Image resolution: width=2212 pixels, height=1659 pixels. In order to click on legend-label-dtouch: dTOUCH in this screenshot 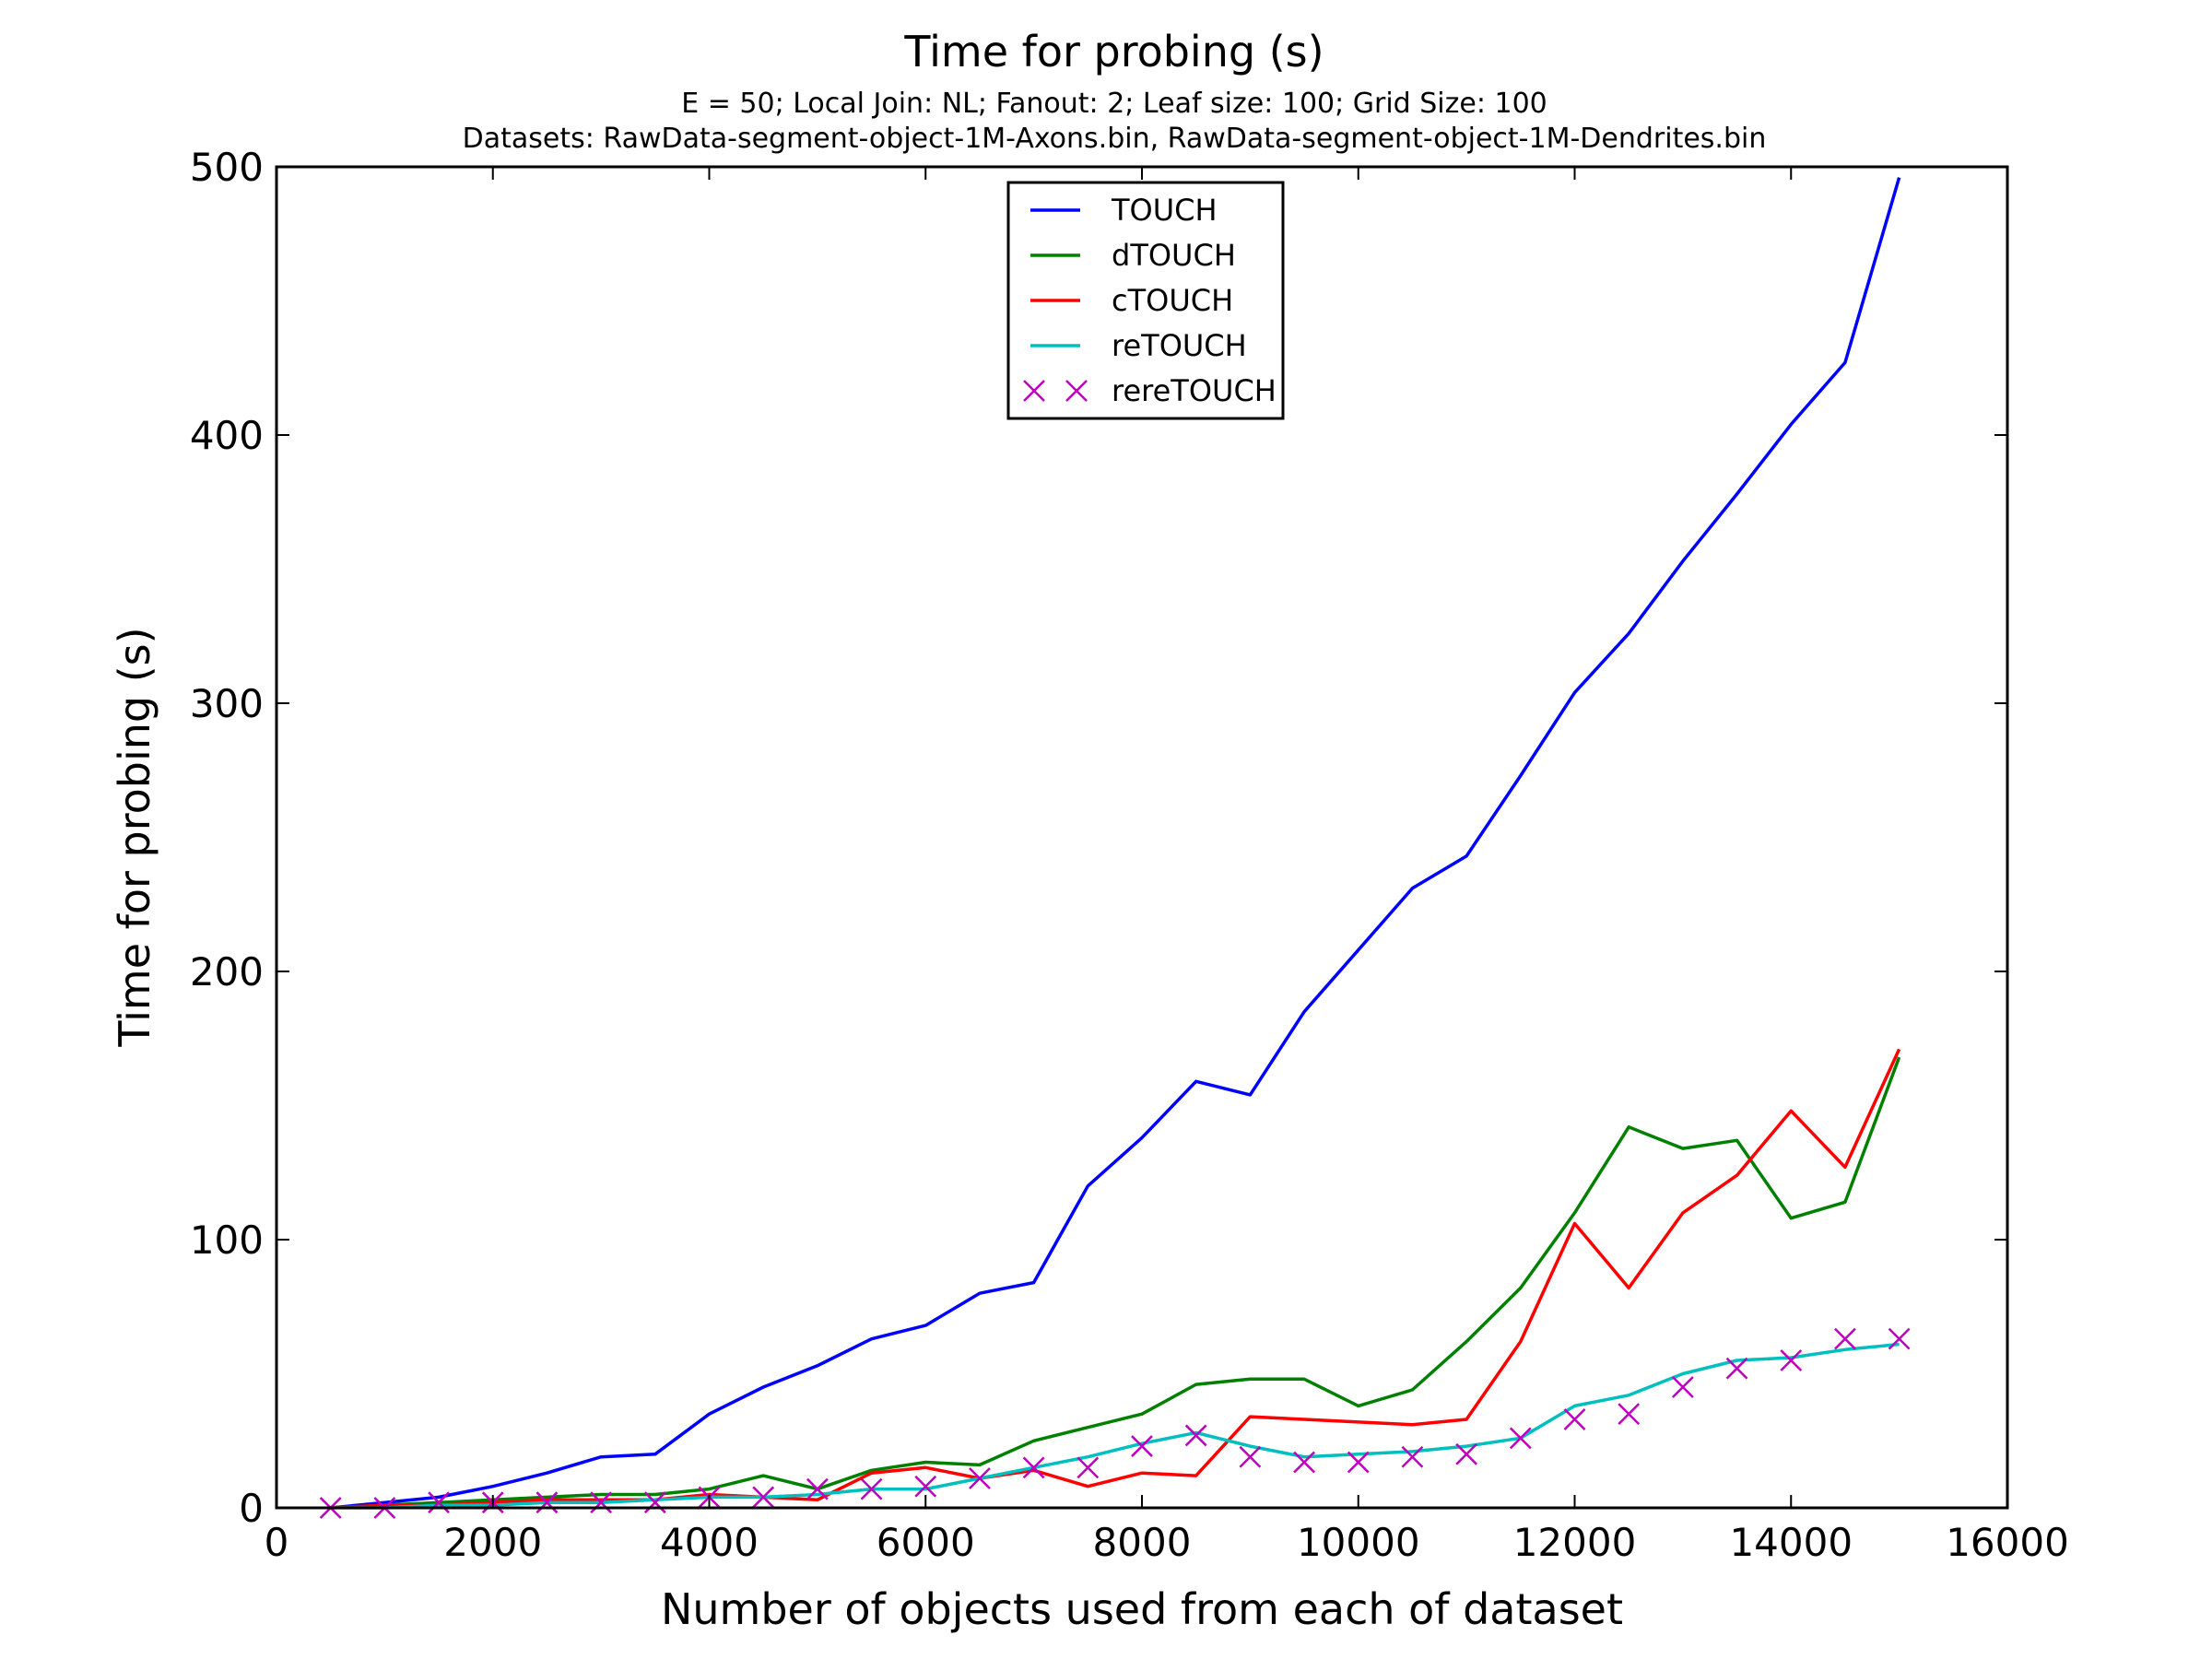, I will do `click(1174, 255)`.